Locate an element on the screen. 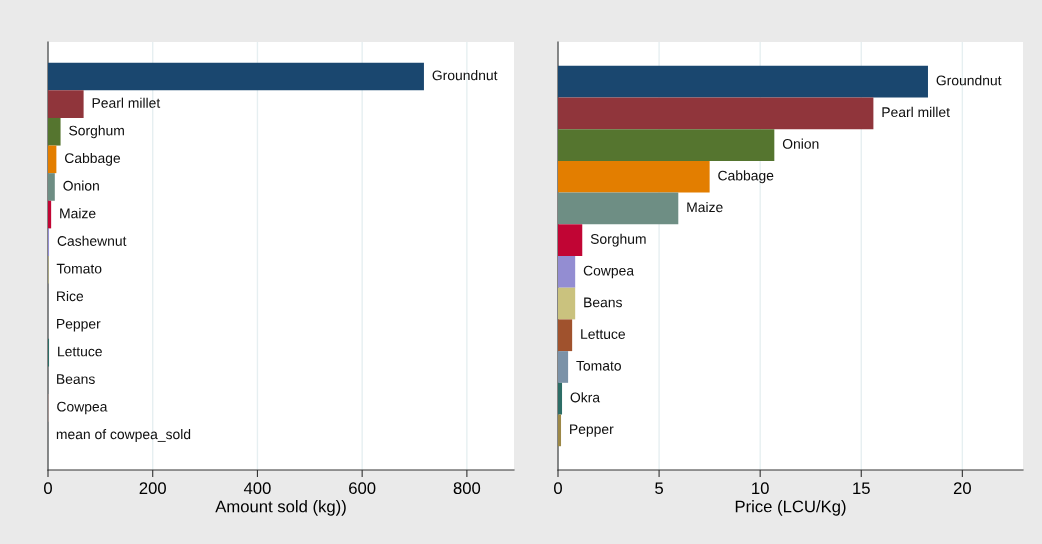  x-tick-label: 600 is located at coordinates (362, 488).